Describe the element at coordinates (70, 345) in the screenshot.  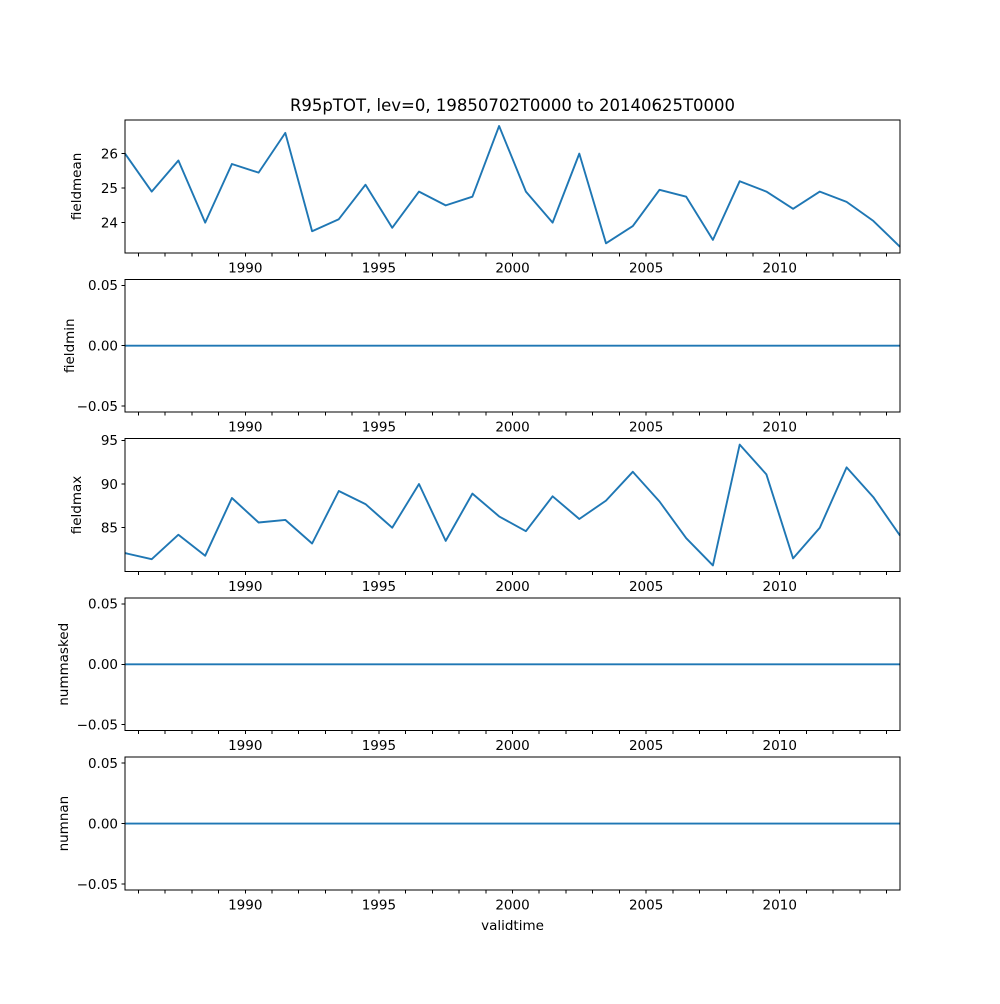
I see `y-axis-label-fieldmin: fieldmin` at that location.